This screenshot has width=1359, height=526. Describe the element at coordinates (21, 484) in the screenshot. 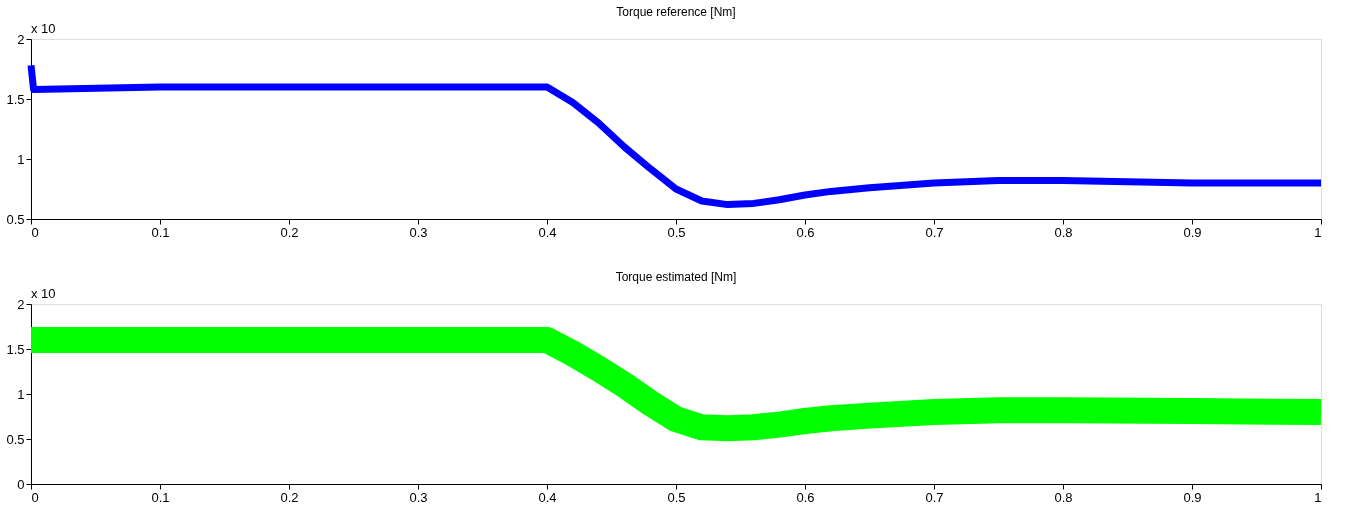

I see `y-tick-label: 0` at that location.